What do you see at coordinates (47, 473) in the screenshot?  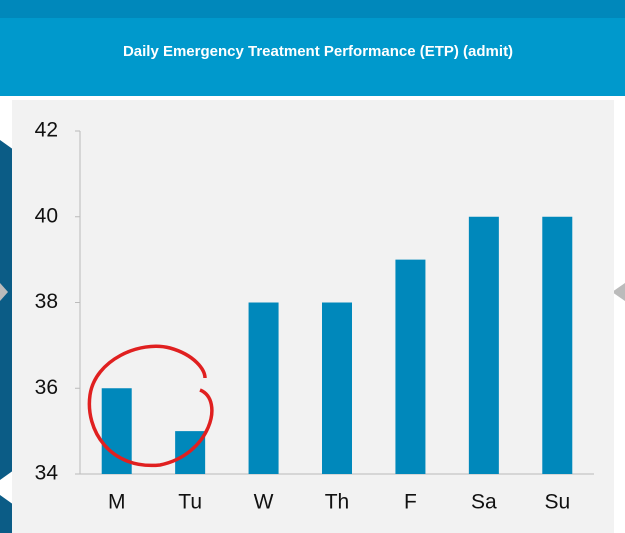 I see `y-tick-label: 34` at bounding box center [47, 473].